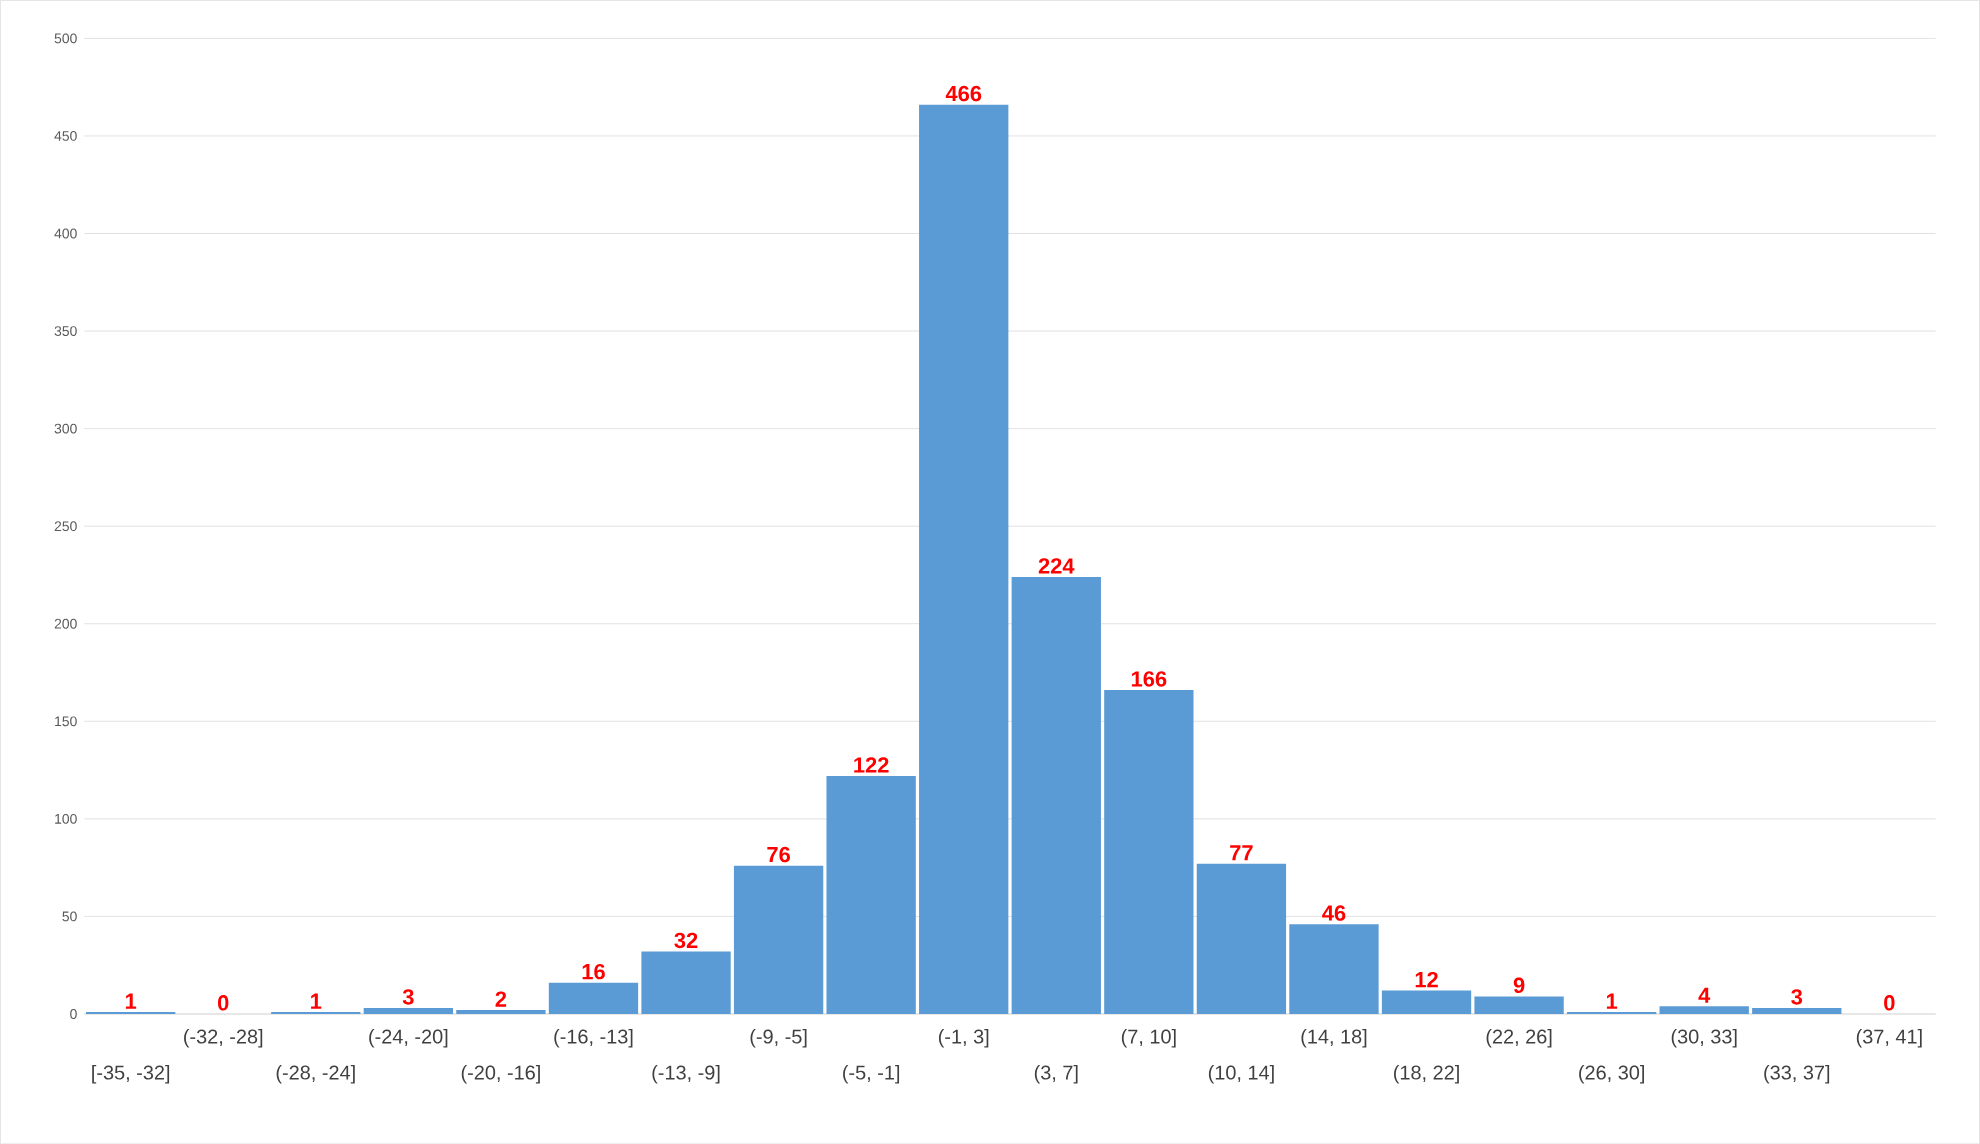 This screenshot has width=1980, height=1144. What do you see at coordinates (1519, 1038) in the screenshot?
I see `x-tick-label: (22, 26]` at bounding box center [1519, 1038].